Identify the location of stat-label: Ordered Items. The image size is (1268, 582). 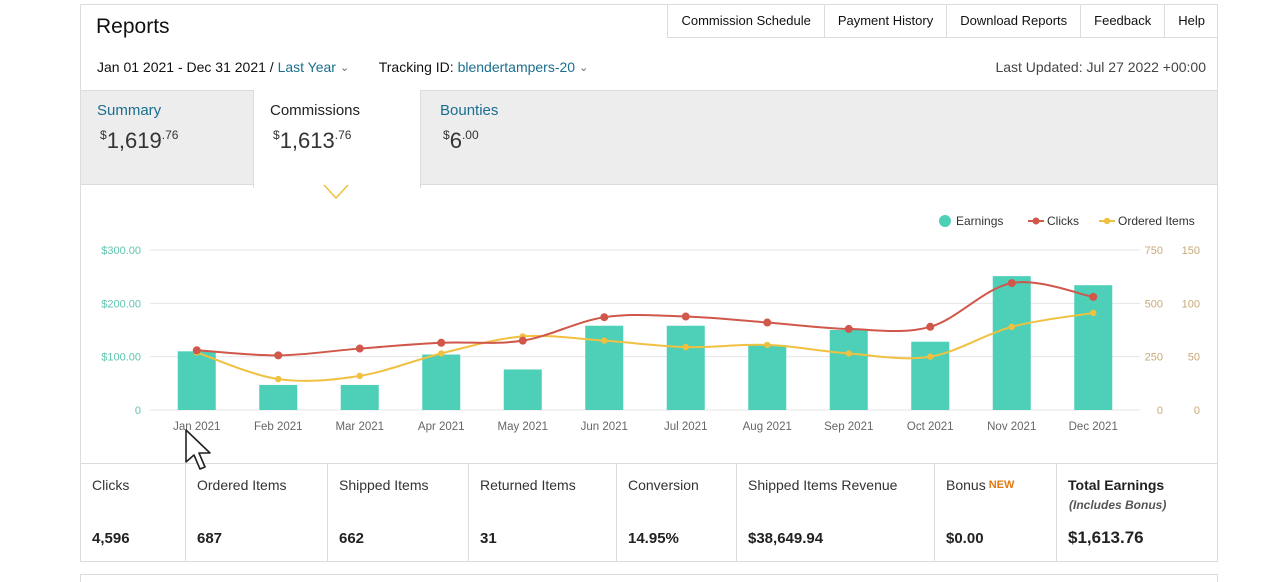
(242, 485).